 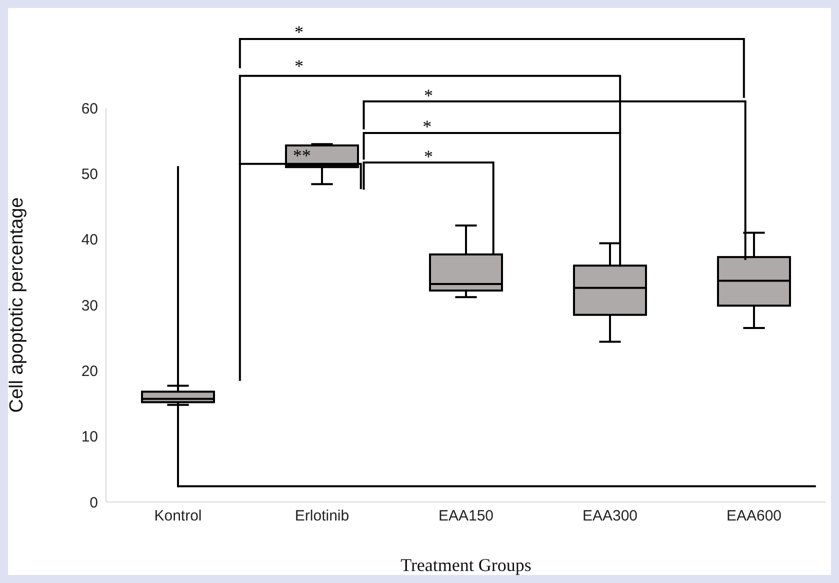 What do you see at coordinates (754, 516) in the screenshot?
I see `x-tick-label: EAA600` at bounding box center [754, 516].